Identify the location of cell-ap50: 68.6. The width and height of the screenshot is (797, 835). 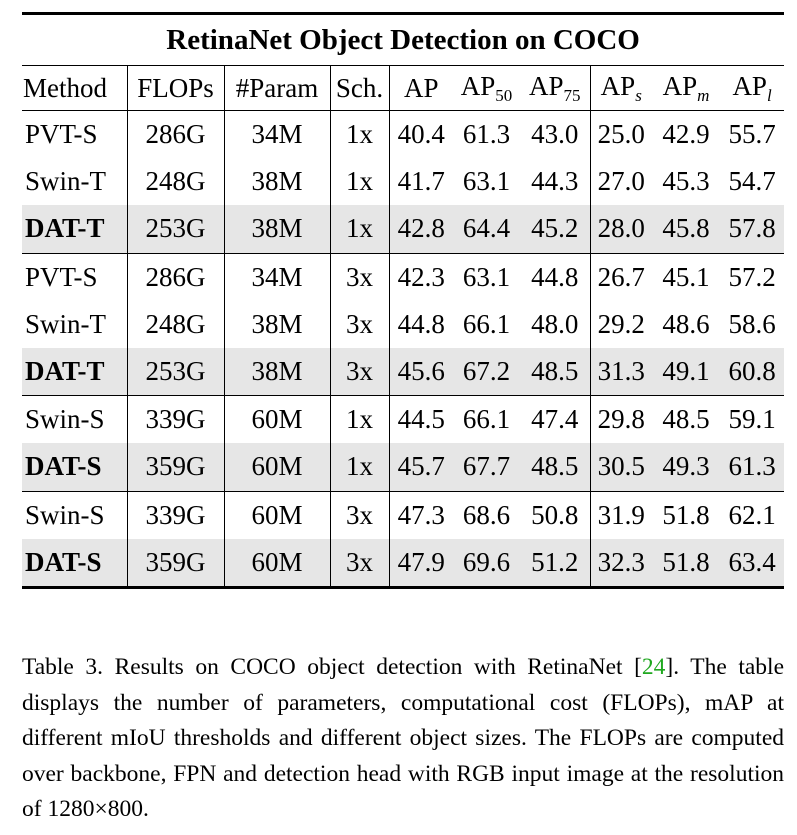
(486, 514).